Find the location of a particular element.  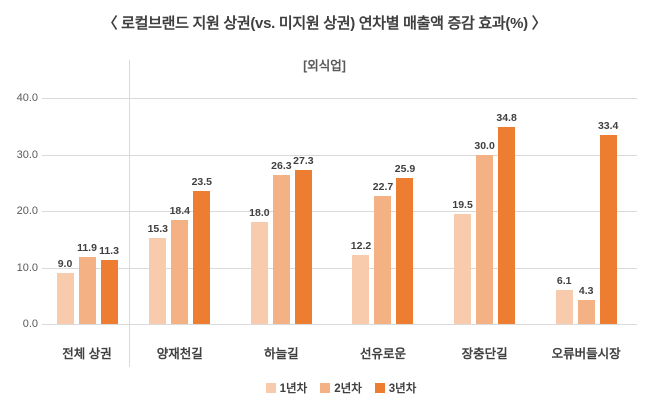

x-axis-category-label: 하늘길 is located at coordinates (281, 354).